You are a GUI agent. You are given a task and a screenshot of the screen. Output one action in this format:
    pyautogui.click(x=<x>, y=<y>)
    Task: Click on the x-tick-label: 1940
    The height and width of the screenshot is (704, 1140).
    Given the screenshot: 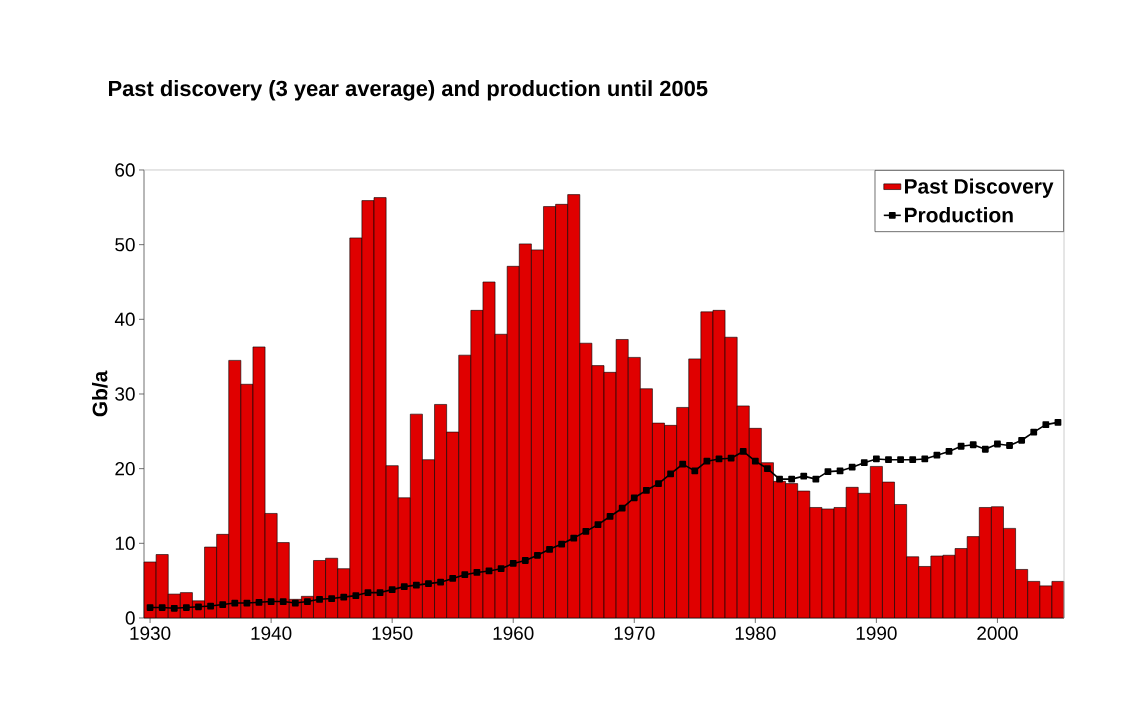 What is the action you would take?
    pyautogui.click(x=271, y=633)
    